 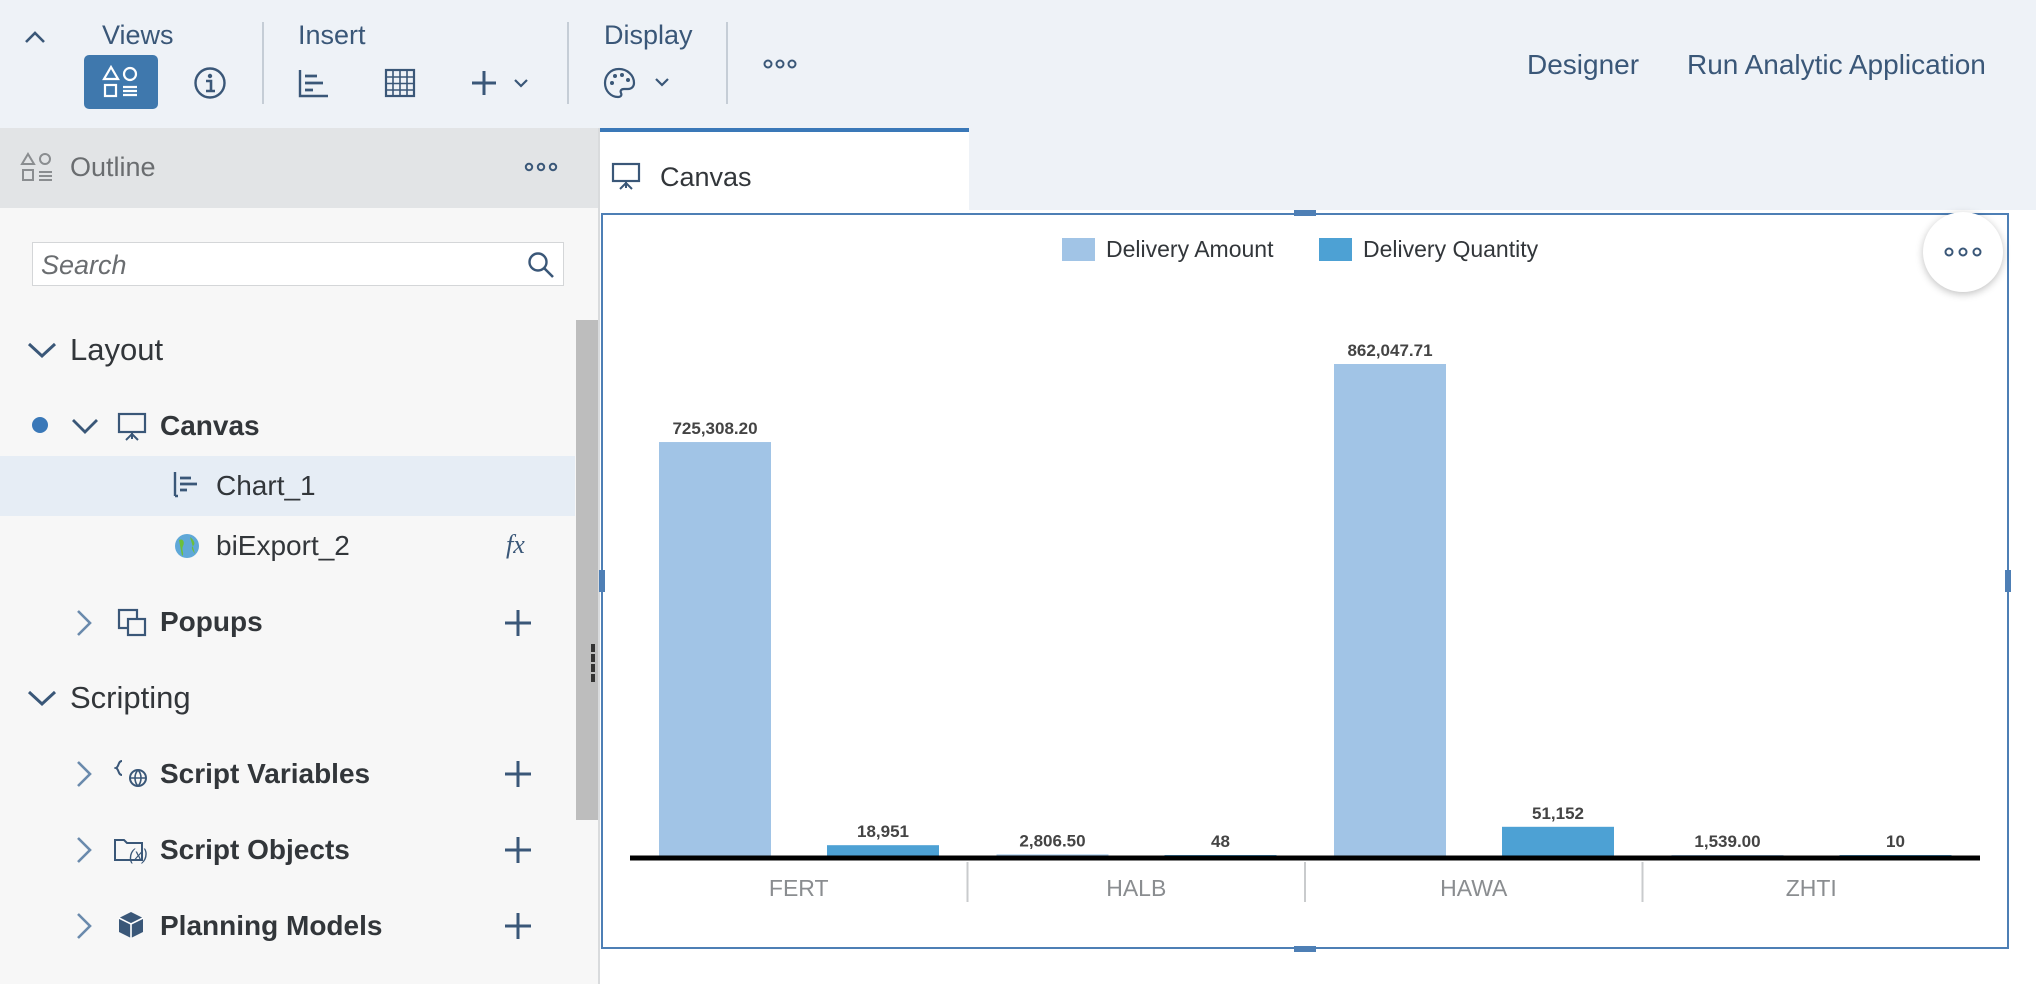 What do you see at coordinates (1389, 350) in the screenshot?
I see `data-label-amount-hawa: 862,047.71` at bounding box center [1389, 350].